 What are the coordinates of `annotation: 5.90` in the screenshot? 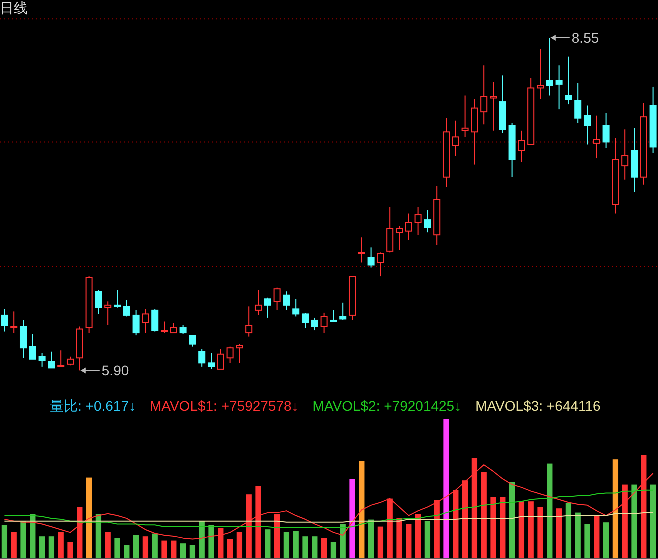 It's located at (116, 370).